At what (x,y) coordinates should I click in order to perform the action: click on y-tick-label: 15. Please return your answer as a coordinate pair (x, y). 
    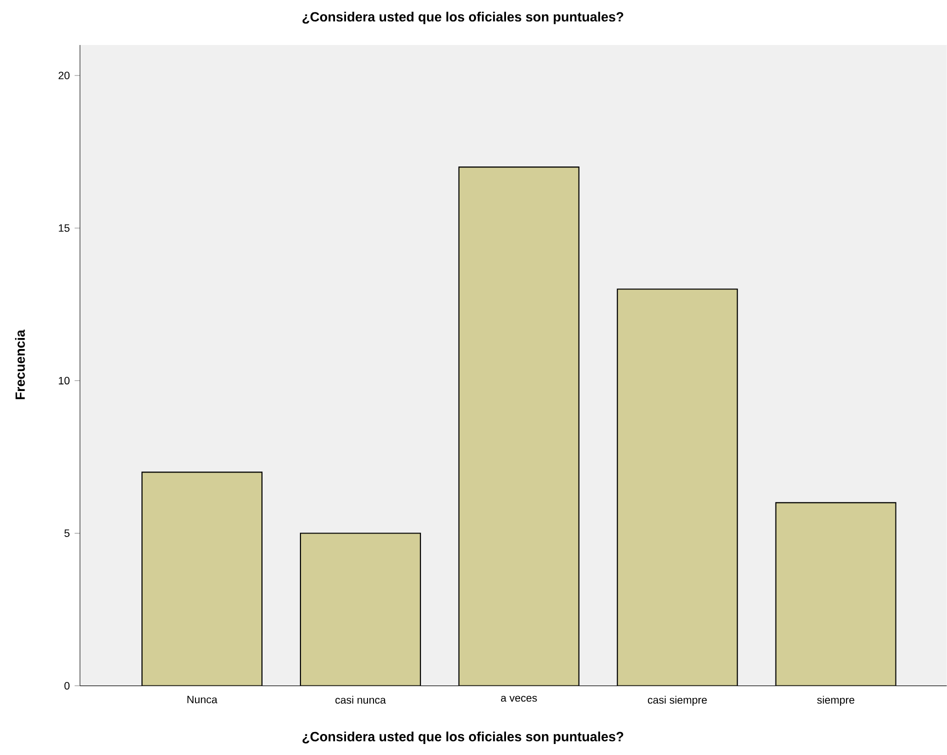
    Looking at the image, I should click on (64, 228).